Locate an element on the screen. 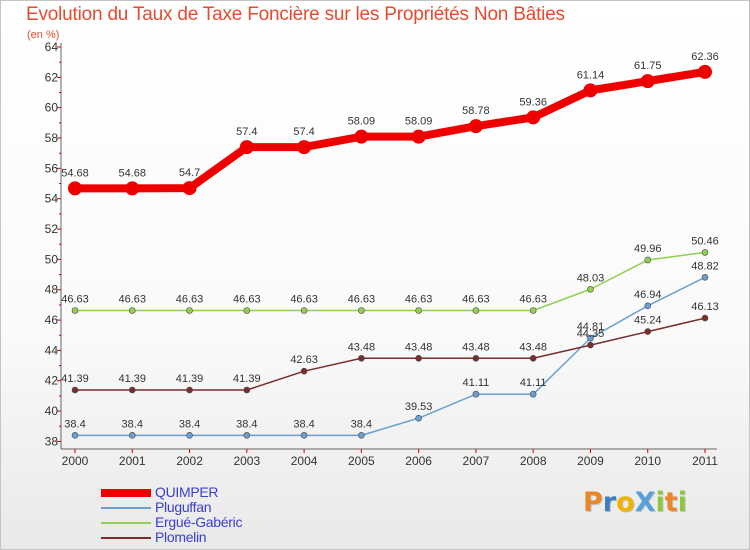 This screenshot has height=550, width=750. y-tick-label: 58 is located at coordinates (52, 138).